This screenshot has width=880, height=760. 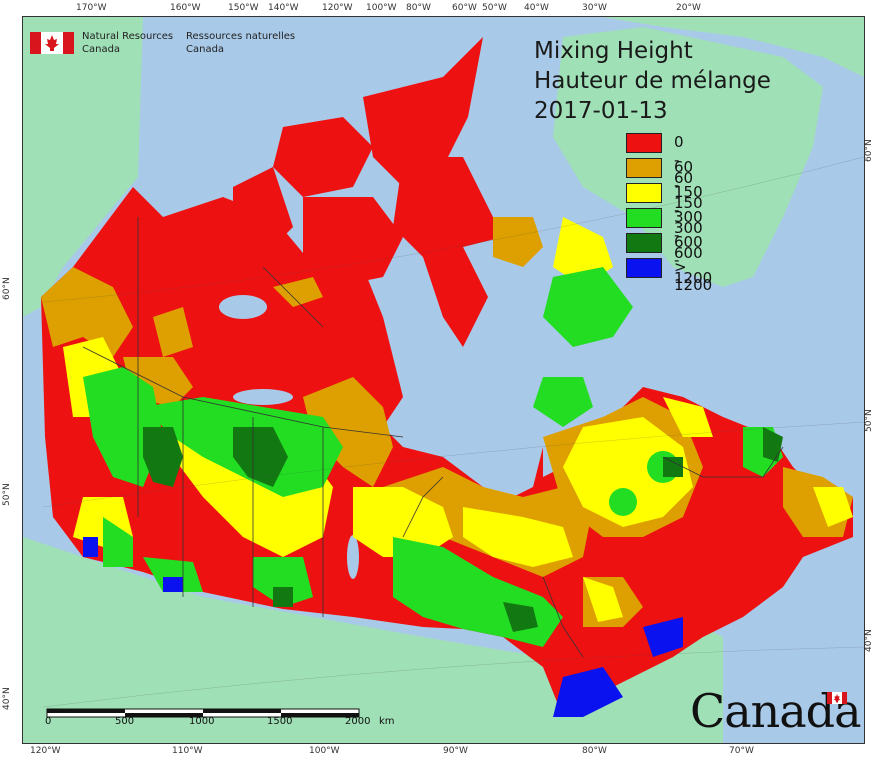 What do you see at coordinates (494, 8) in the screenshot?
I see `tick-top-8: 50°W` at bounding box center [494, 8].